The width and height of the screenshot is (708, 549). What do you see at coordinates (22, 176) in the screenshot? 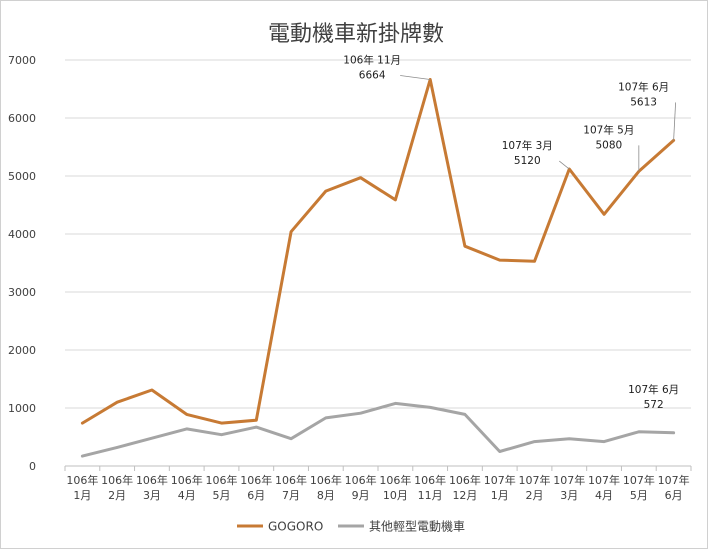
I see `y-tick-label: 5000` at bounding box center [22, 176].